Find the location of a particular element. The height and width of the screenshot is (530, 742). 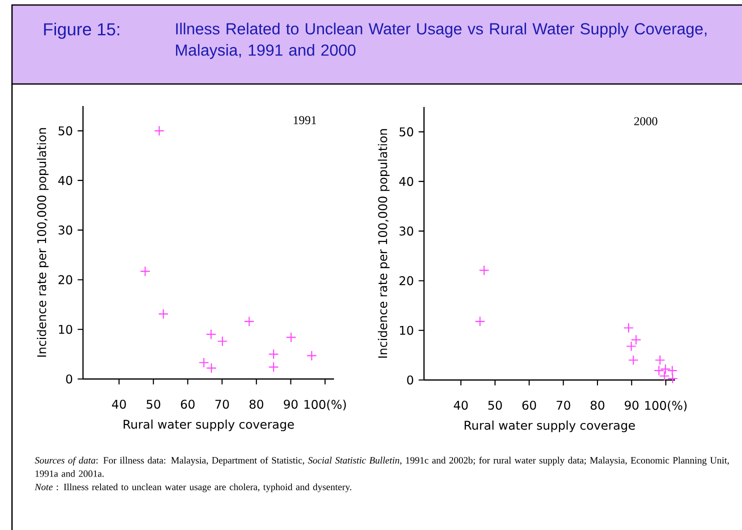

text: Illness Related to Unclean Water Usage vs Rural Water Supply Coverage, Malaysia, 1991 and 2000 is located at coordinates (441, 40).